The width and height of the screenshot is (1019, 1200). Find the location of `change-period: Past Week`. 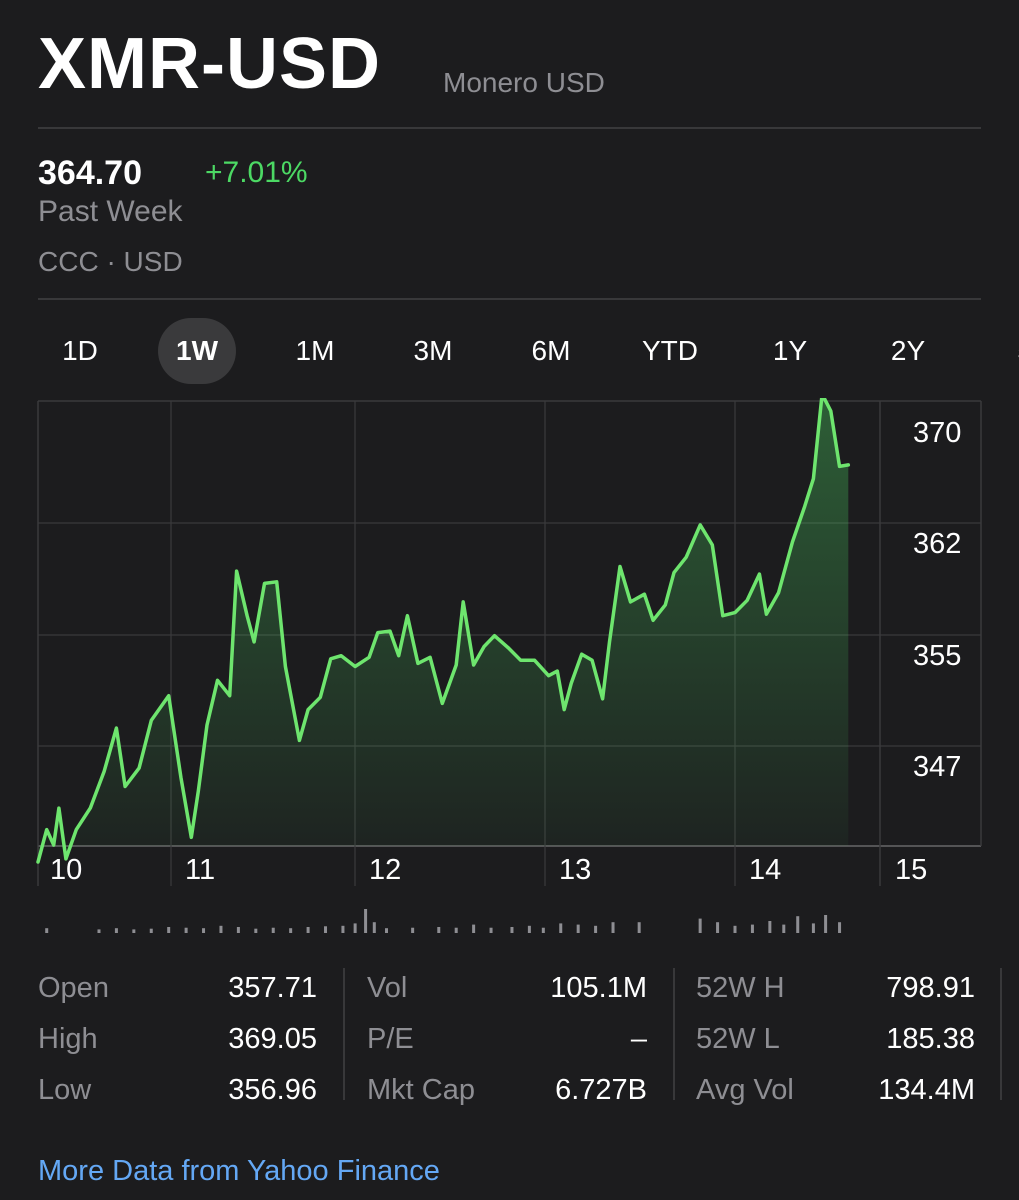

change-period: Past Week is located at coordinates (110, 211).